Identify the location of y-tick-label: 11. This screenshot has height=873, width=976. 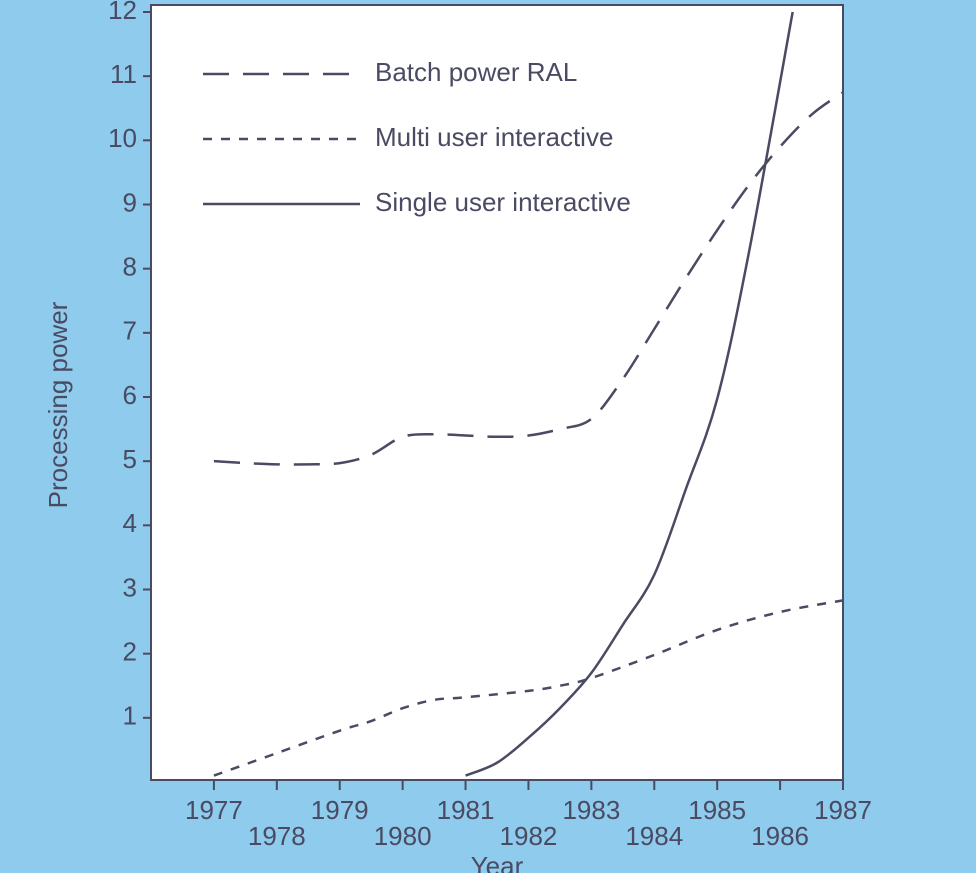
(123, 74).